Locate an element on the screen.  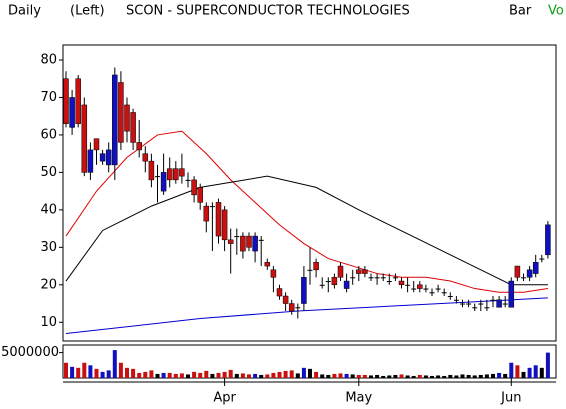
bar-style-label: Bar is located at coordinates (520, 11).